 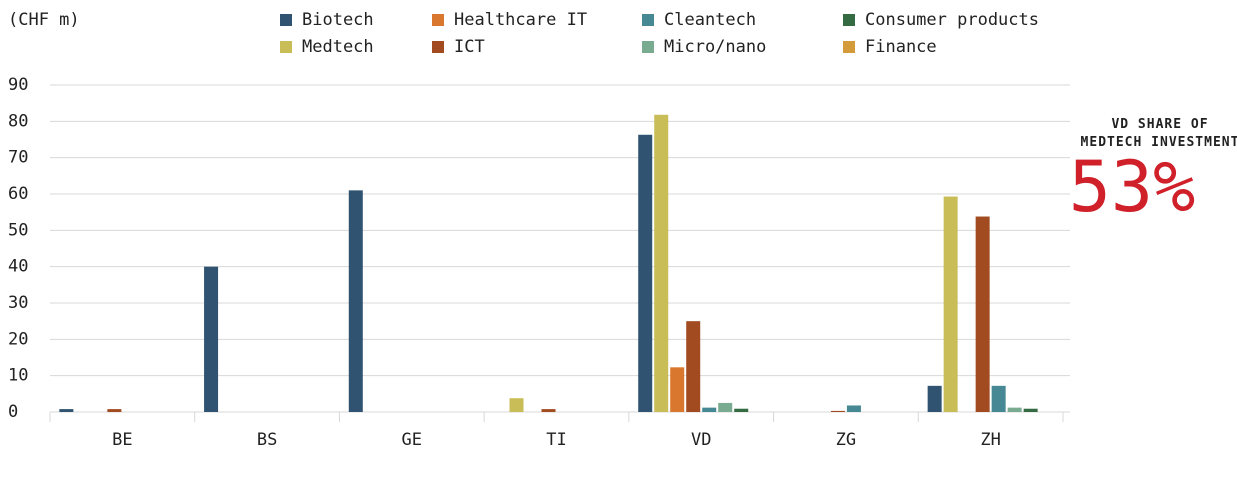 I want to click on annotation-value: 53%, so click(x=1132, y=187).